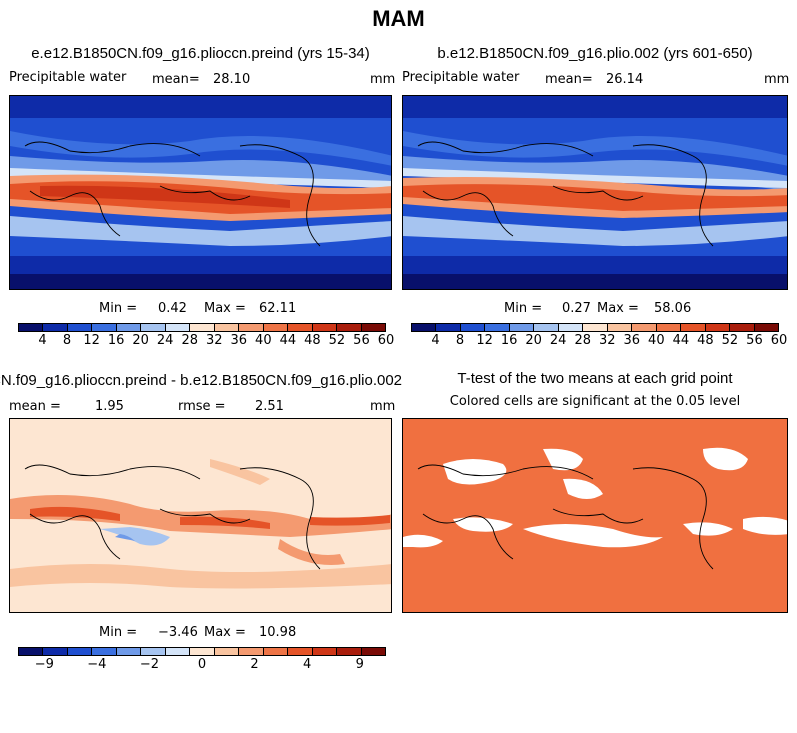 This screenshot has width=797, height=733. I want to click on panel-1-mean-label: mean=, so click(176, 79).